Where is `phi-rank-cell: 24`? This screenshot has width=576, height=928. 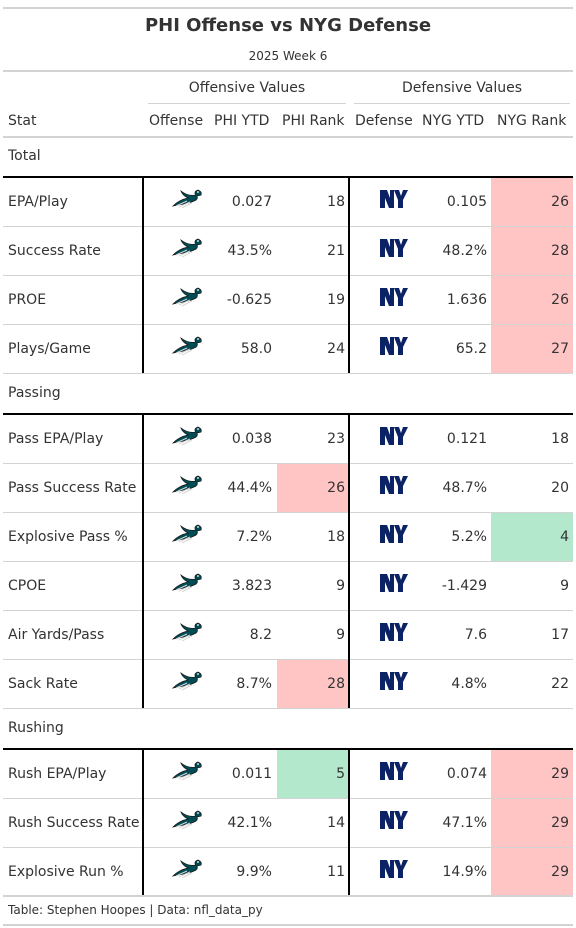
phi-rank-cell: 24 is located at coordinates (336, 349).